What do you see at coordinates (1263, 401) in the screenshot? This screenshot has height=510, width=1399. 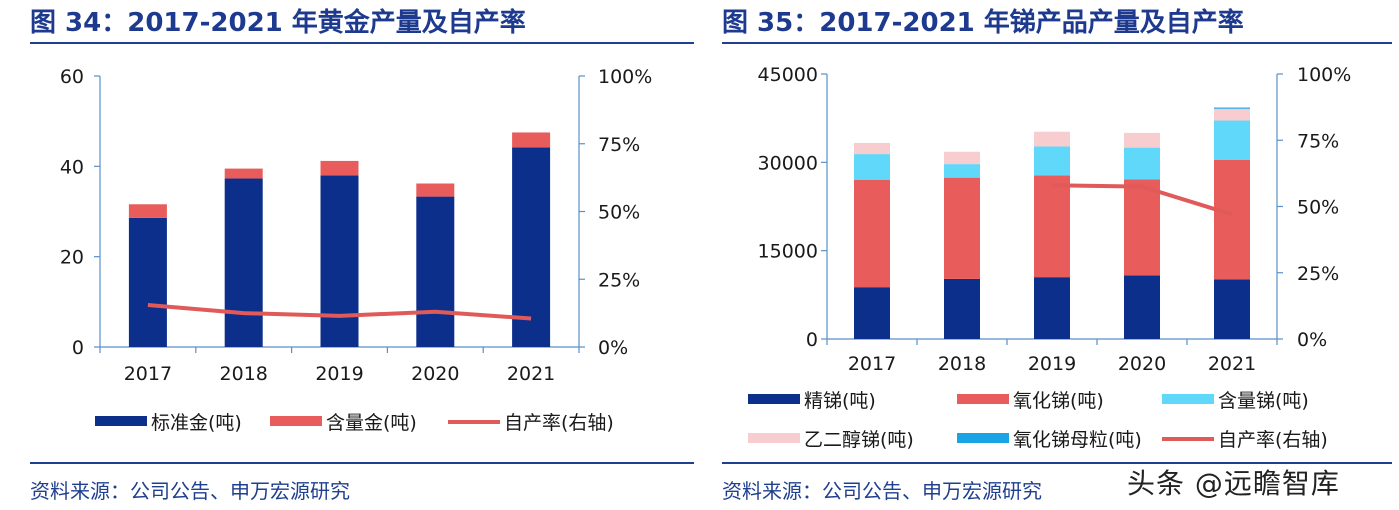 I see `legend-label: 含量锑(吨)` at bounding box center [1263, 401].